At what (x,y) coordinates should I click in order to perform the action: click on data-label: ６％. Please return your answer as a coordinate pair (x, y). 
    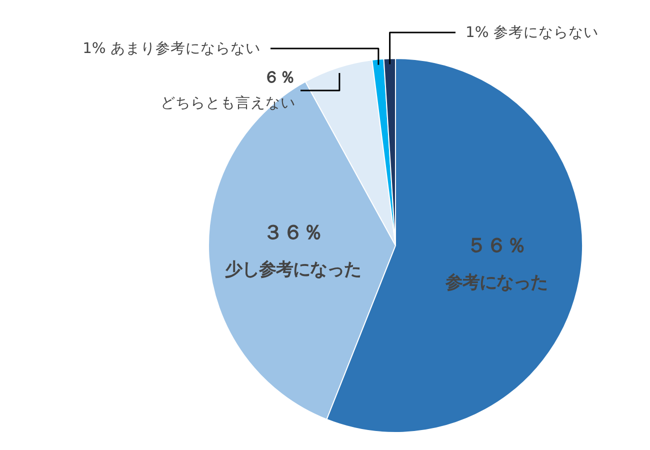
    Looking at the image, I should click on (280, 77).